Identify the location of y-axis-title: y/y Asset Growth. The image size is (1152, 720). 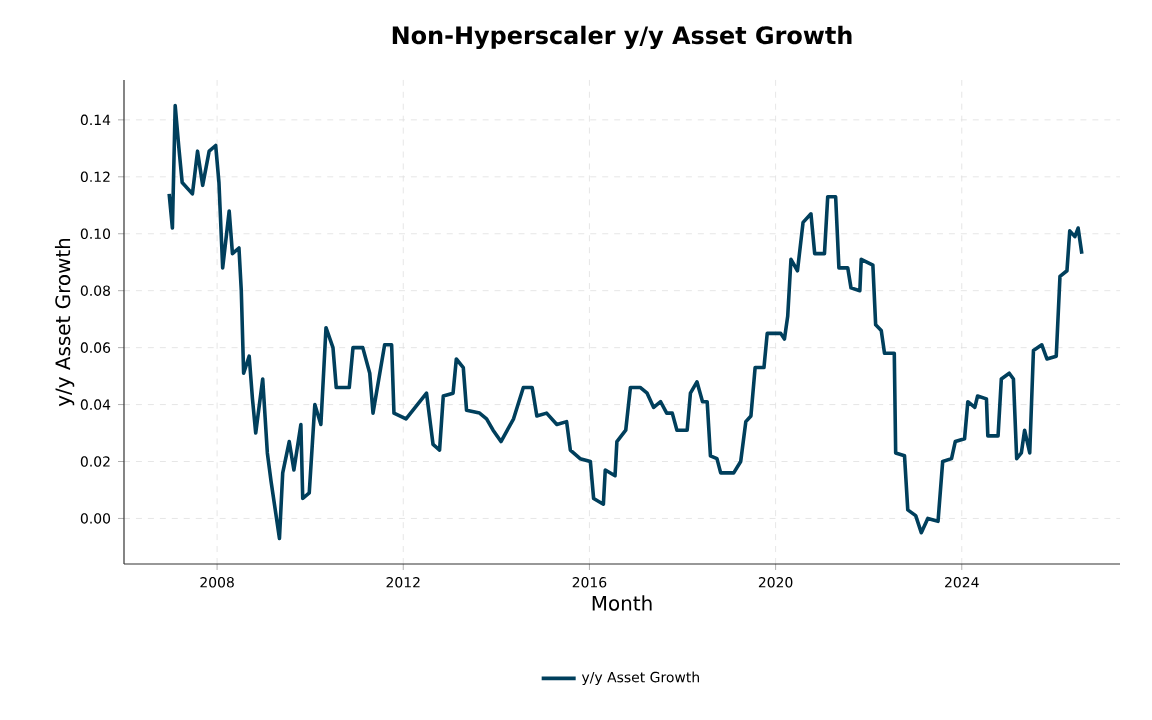
(64, 322).